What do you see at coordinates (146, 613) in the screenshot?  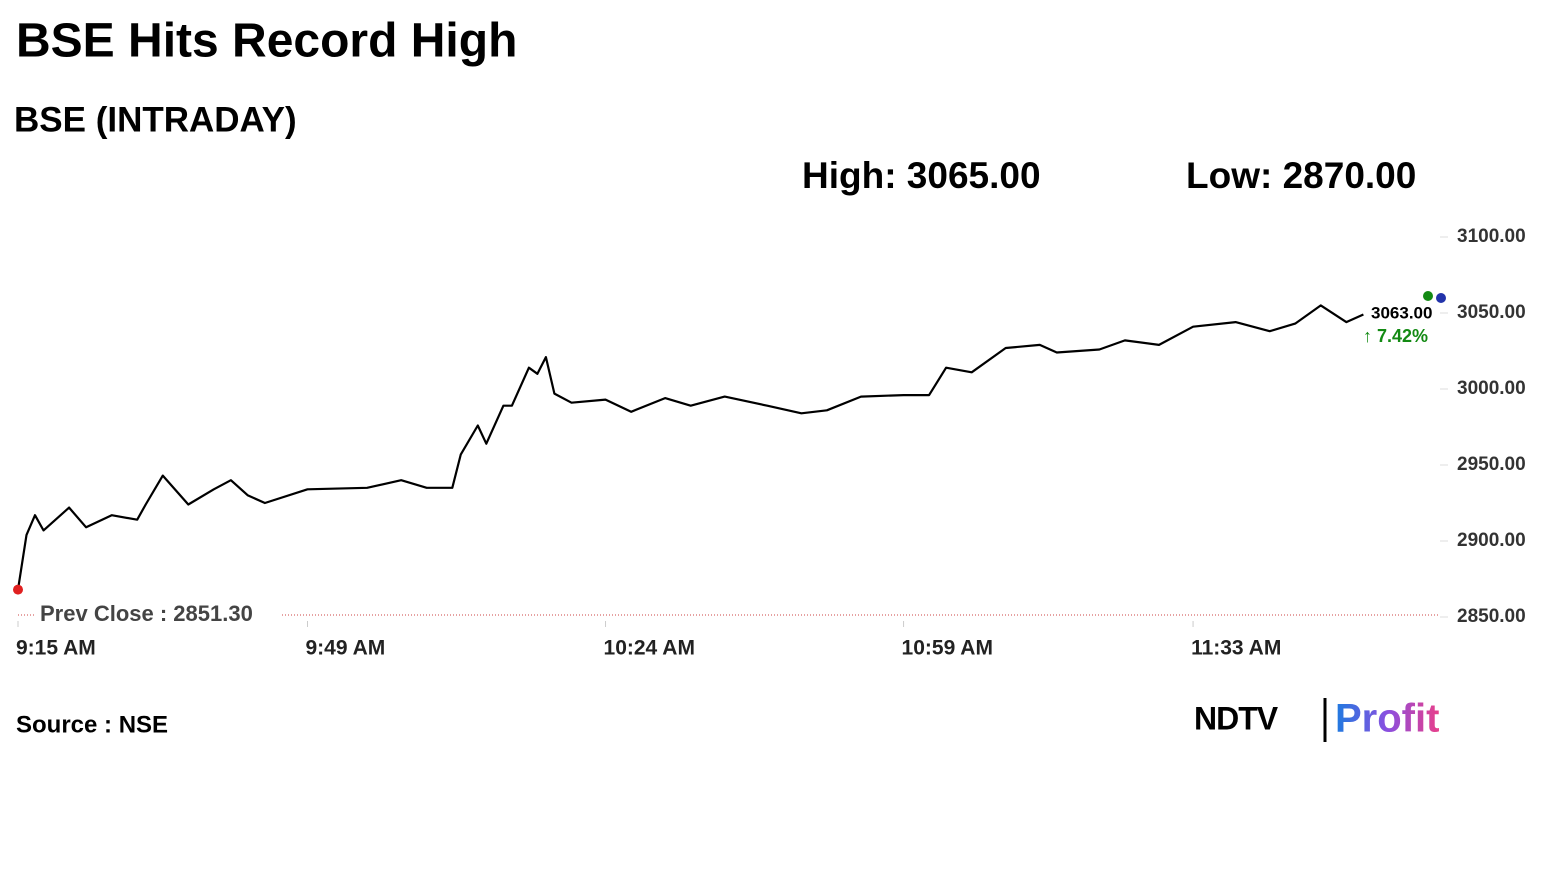 I see `prev-close-label: Prev Close : 2851.30` at bounding box center [146, 613].